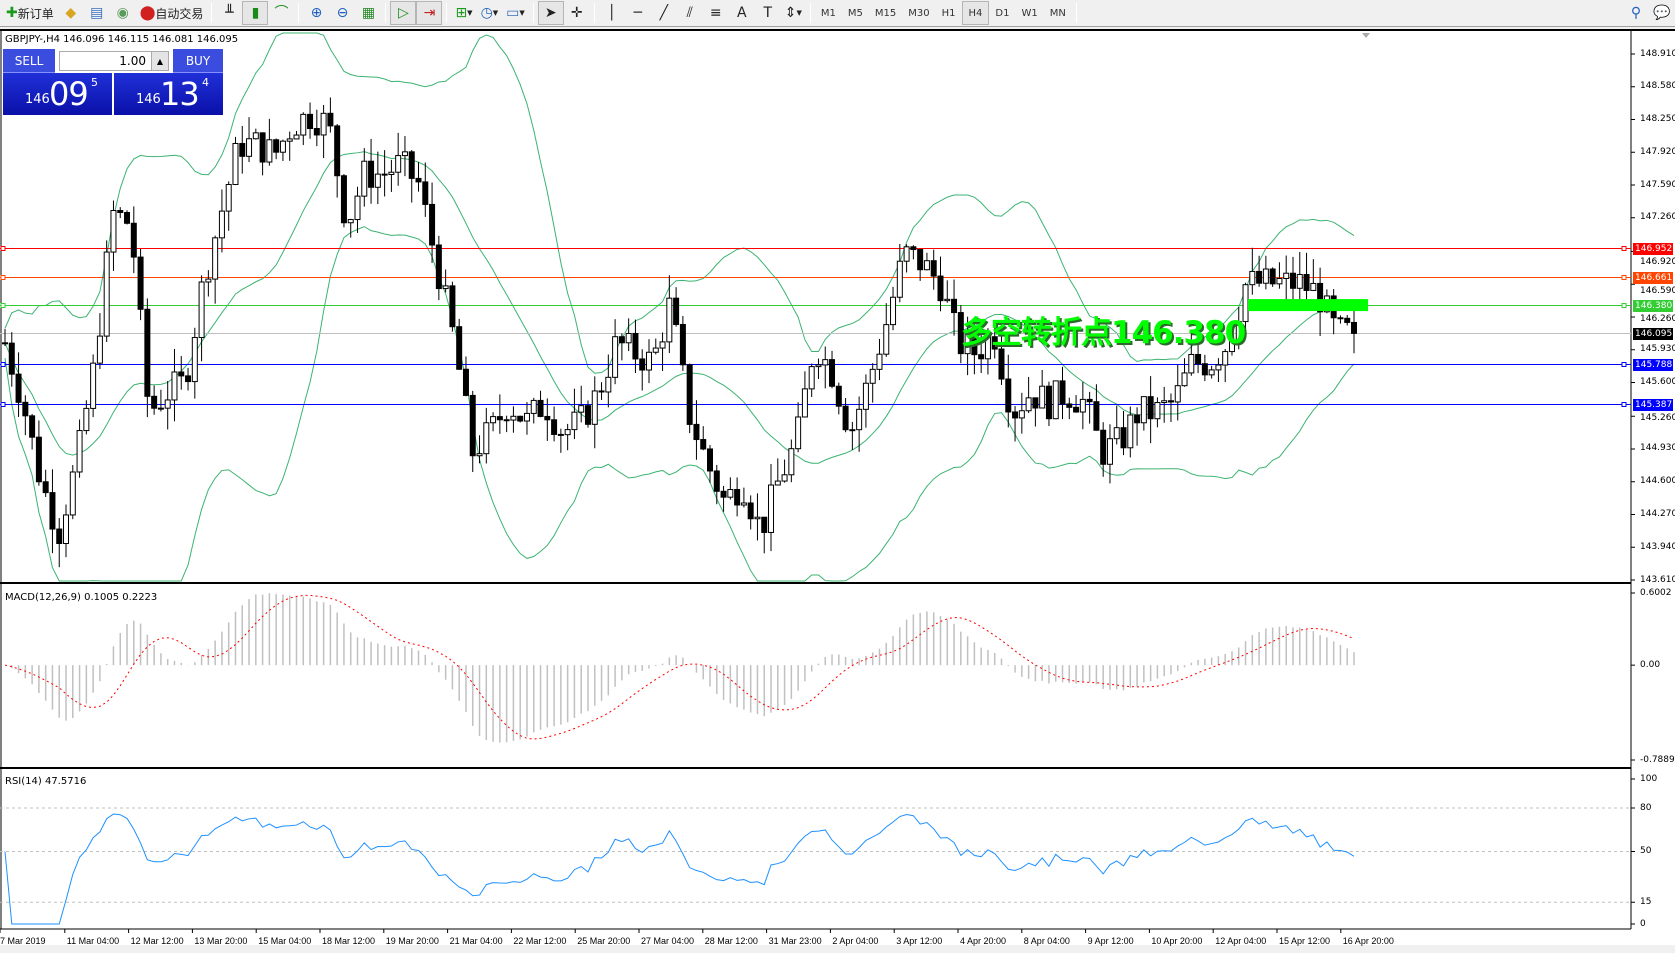  I want to click on text-icon: A, so click(742, 13).